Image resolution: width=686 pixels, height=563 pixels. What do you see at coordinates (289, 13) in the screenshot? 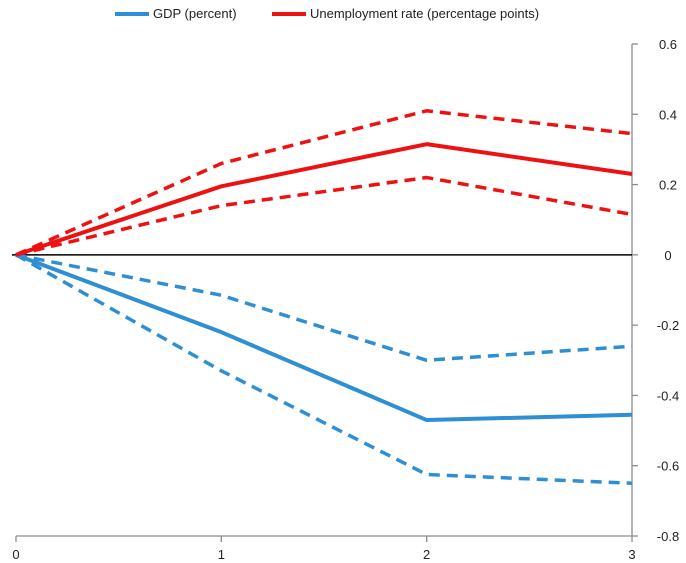
I see `legend-swatch-unemployment` at bounding box center [289, 13].